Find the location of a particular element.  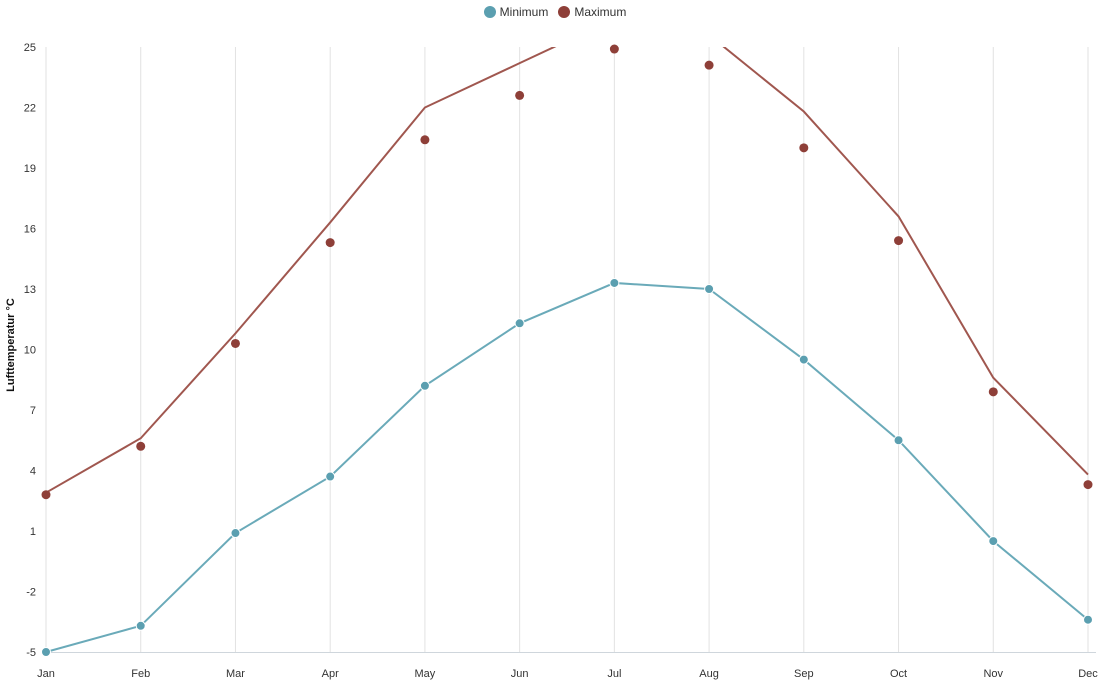

legend-item-maximum: Maximum is located at coordinates (592, 12).